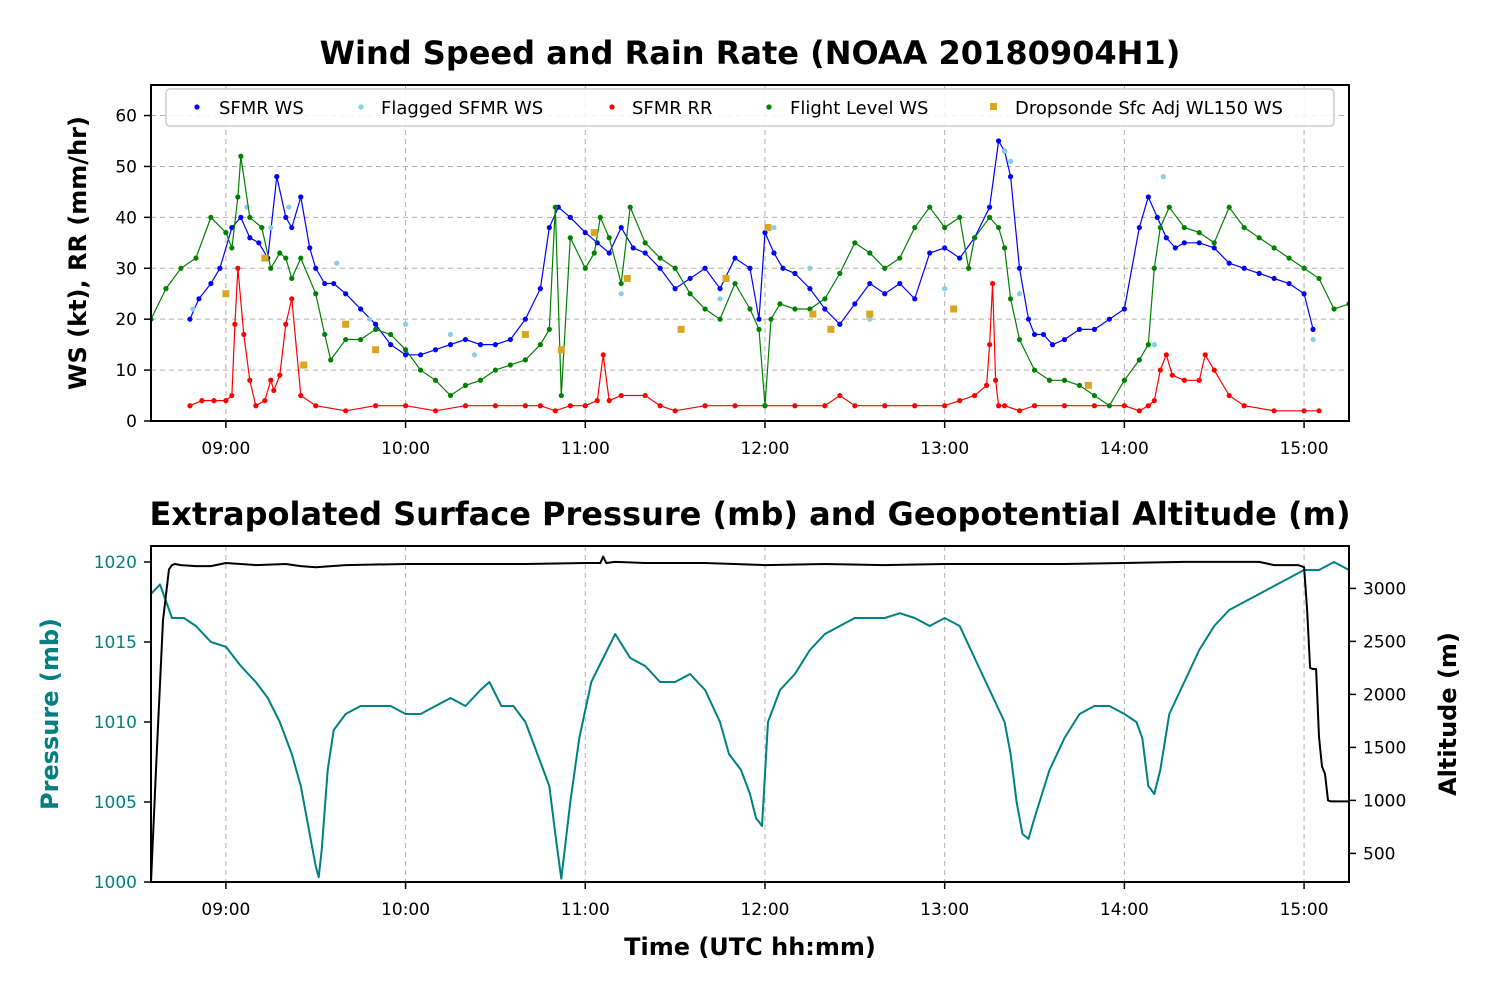 The image size is (1500, 1000). Describe the element at coordinates (1304, 449) in the screenshot. I see `top-x-tick-label: 15:00` at that location.